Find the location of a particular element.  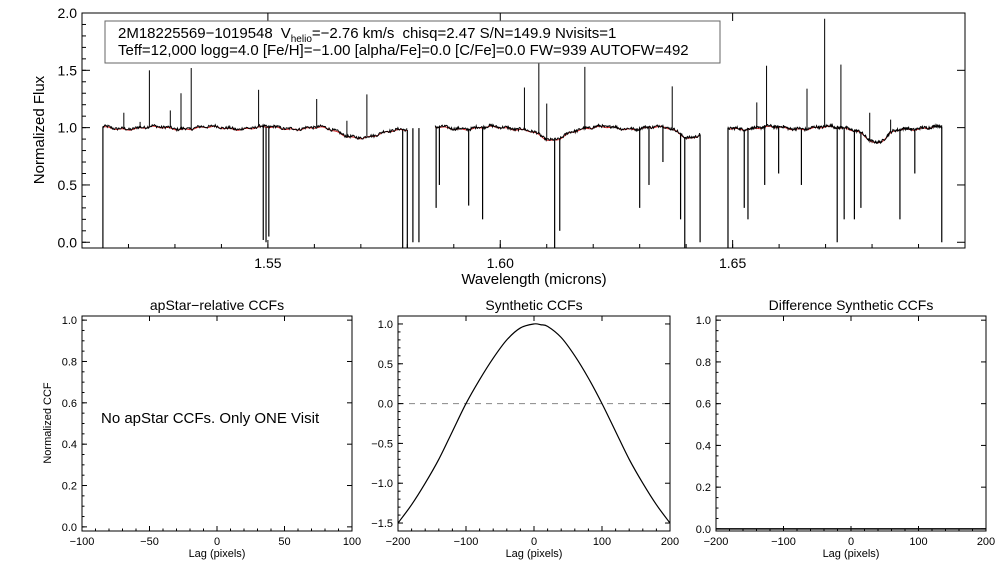

apstar-ccf-ticks: −100 −50 0 50 100 0.0 0.2 0.4 0.6 0.8 1.0 is located at coordinates (211, 431).